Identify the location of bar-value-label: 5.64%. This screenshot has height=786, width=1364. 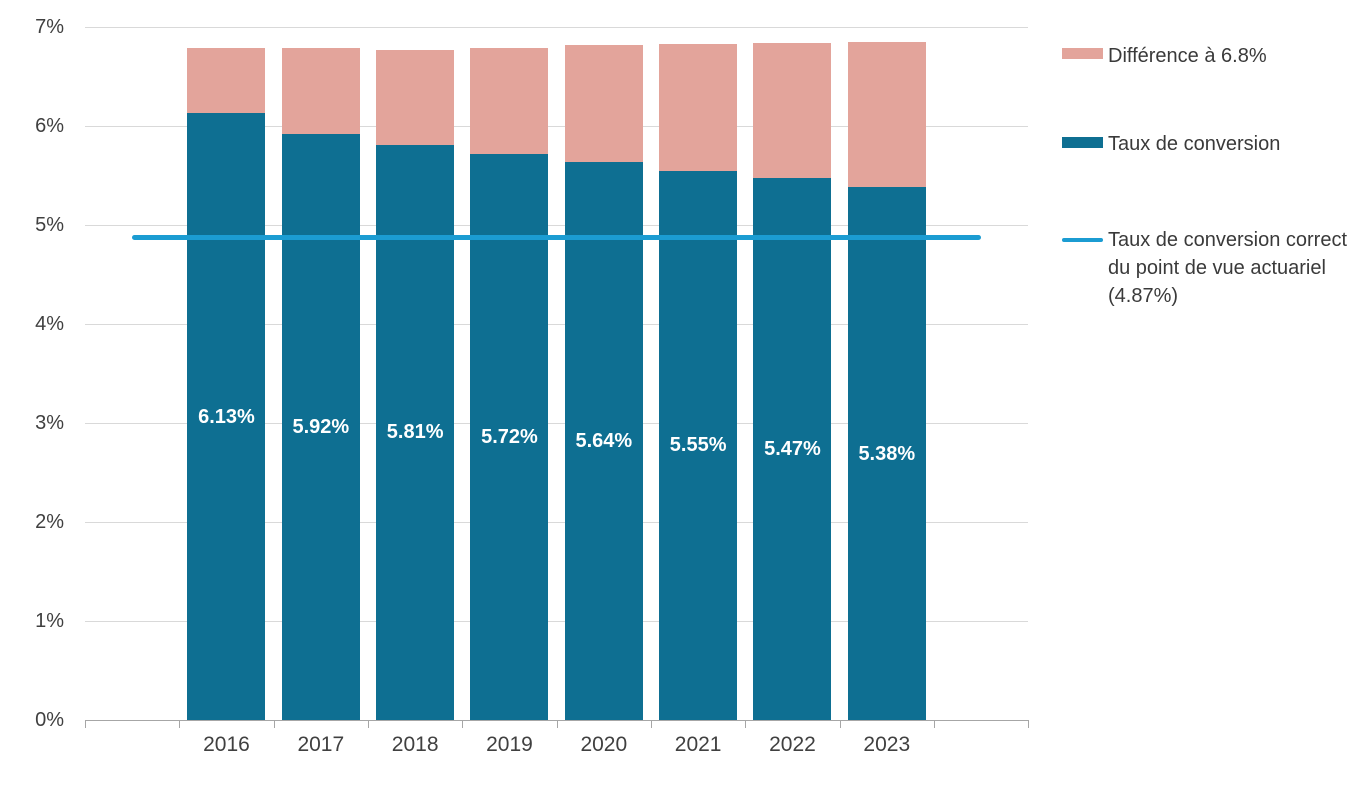
(604, 440).